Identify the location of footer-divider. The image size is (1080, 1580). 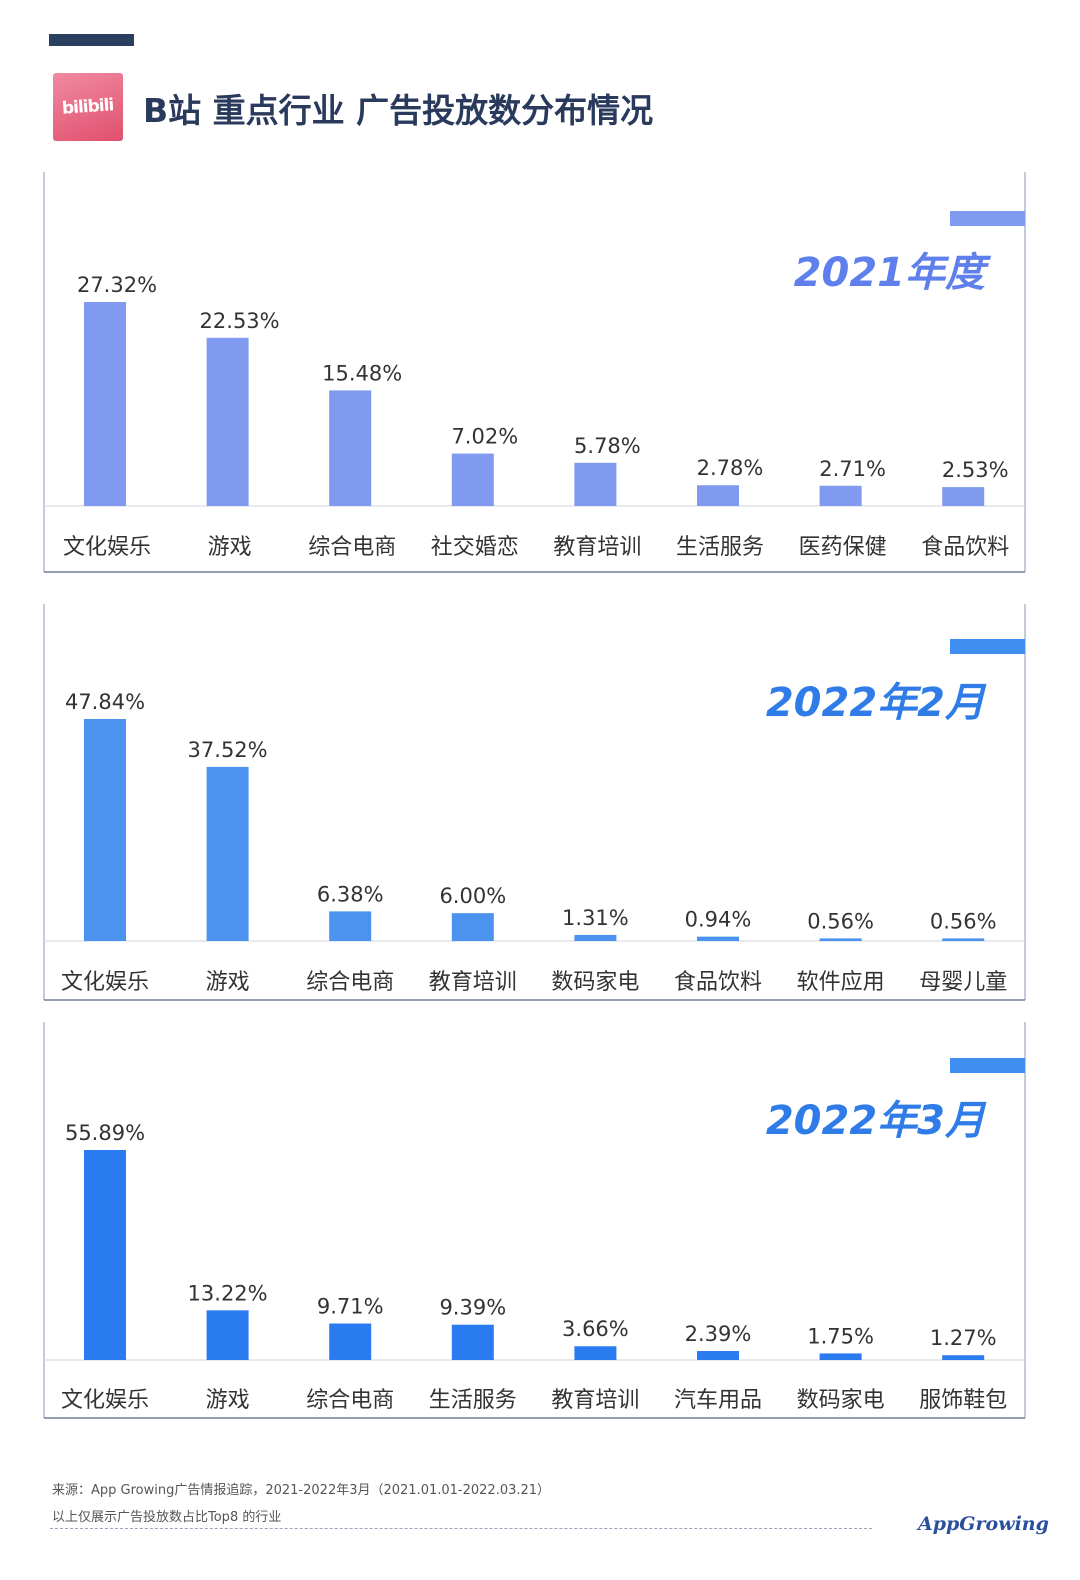
(461, 1528).